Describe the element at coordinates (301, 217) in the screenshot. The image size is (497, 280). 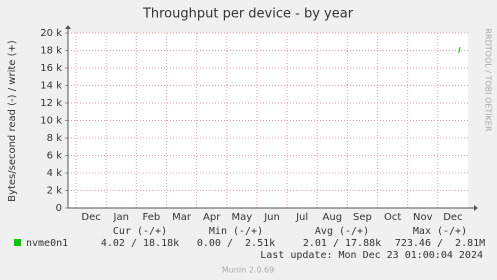
I see `x-tick-label: Jul` at that location.